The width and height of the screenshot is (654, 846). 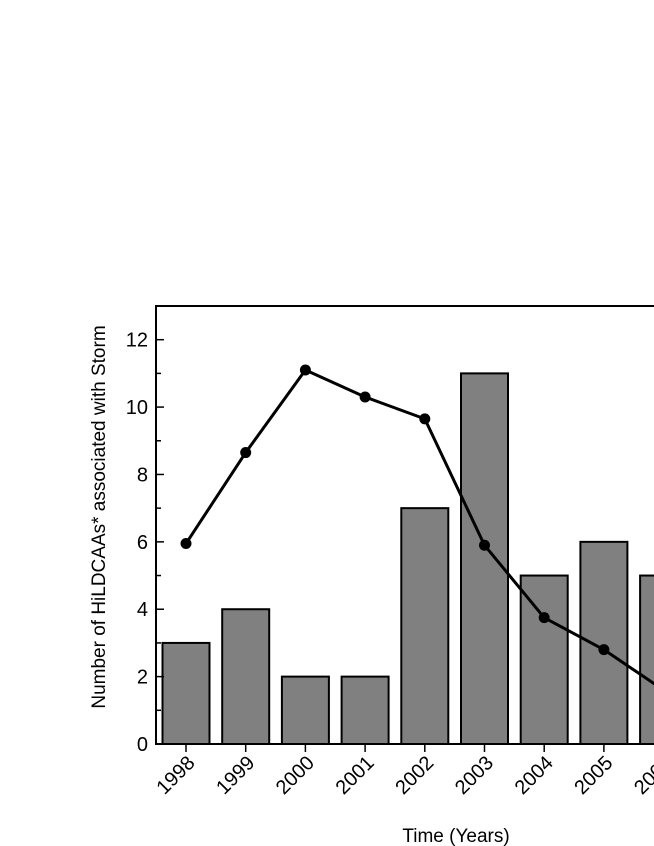 What do you see at coordinates (246, 676) in the screenshot?
I see `bar-1999` at bounding box center [246, 676].